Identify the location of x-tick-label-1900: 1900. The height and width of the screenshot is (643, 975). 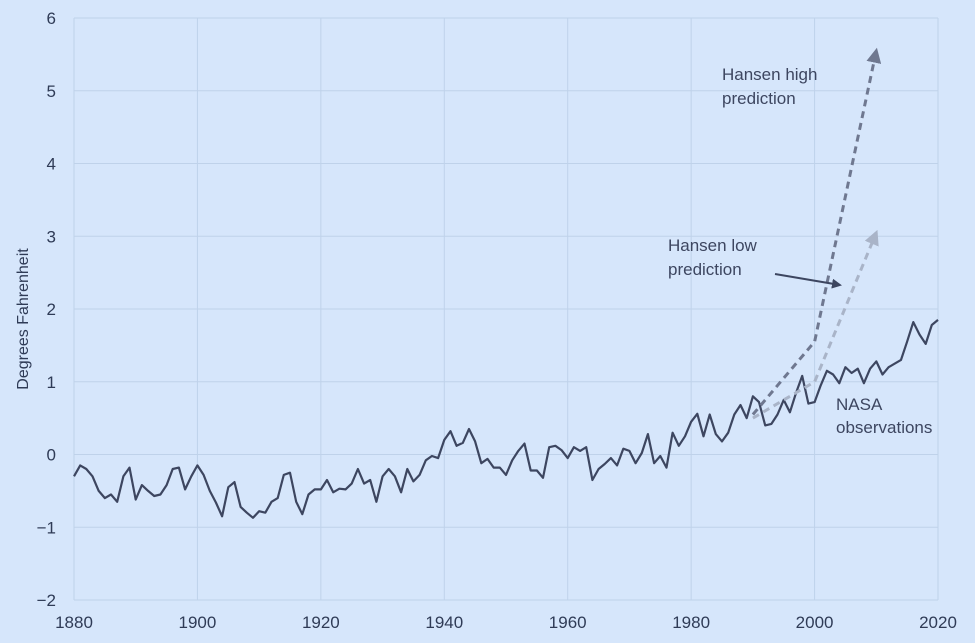
(198, 622).